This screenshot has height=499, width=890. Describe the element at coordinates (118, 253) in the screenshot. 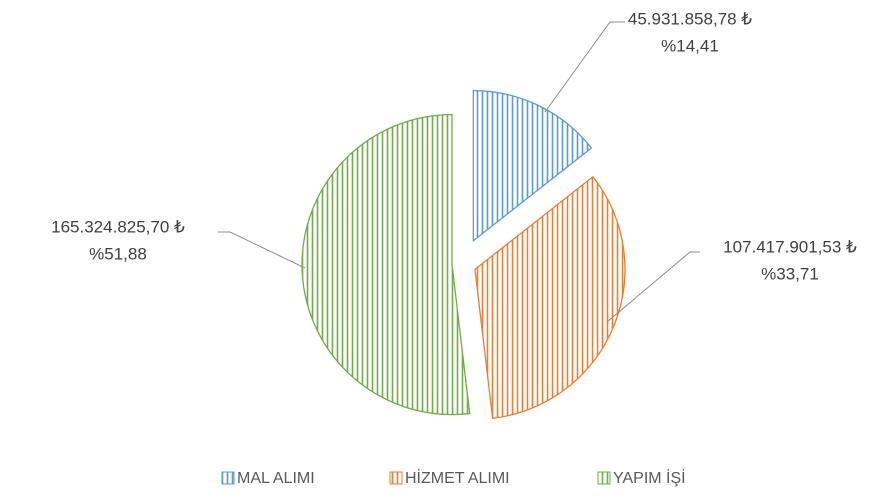

I see `data-label: %51,88` at that location.